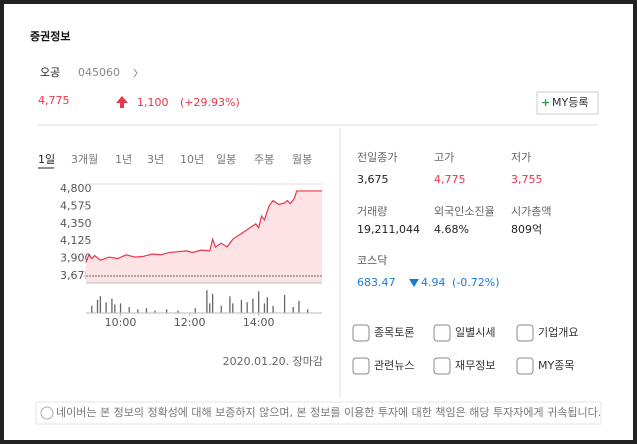 The height and width of the screenshot is (444, 637). Describe the element at coordinates (76, 275) in the screenshot. I see `y-tick-label: 3,675` at that location.